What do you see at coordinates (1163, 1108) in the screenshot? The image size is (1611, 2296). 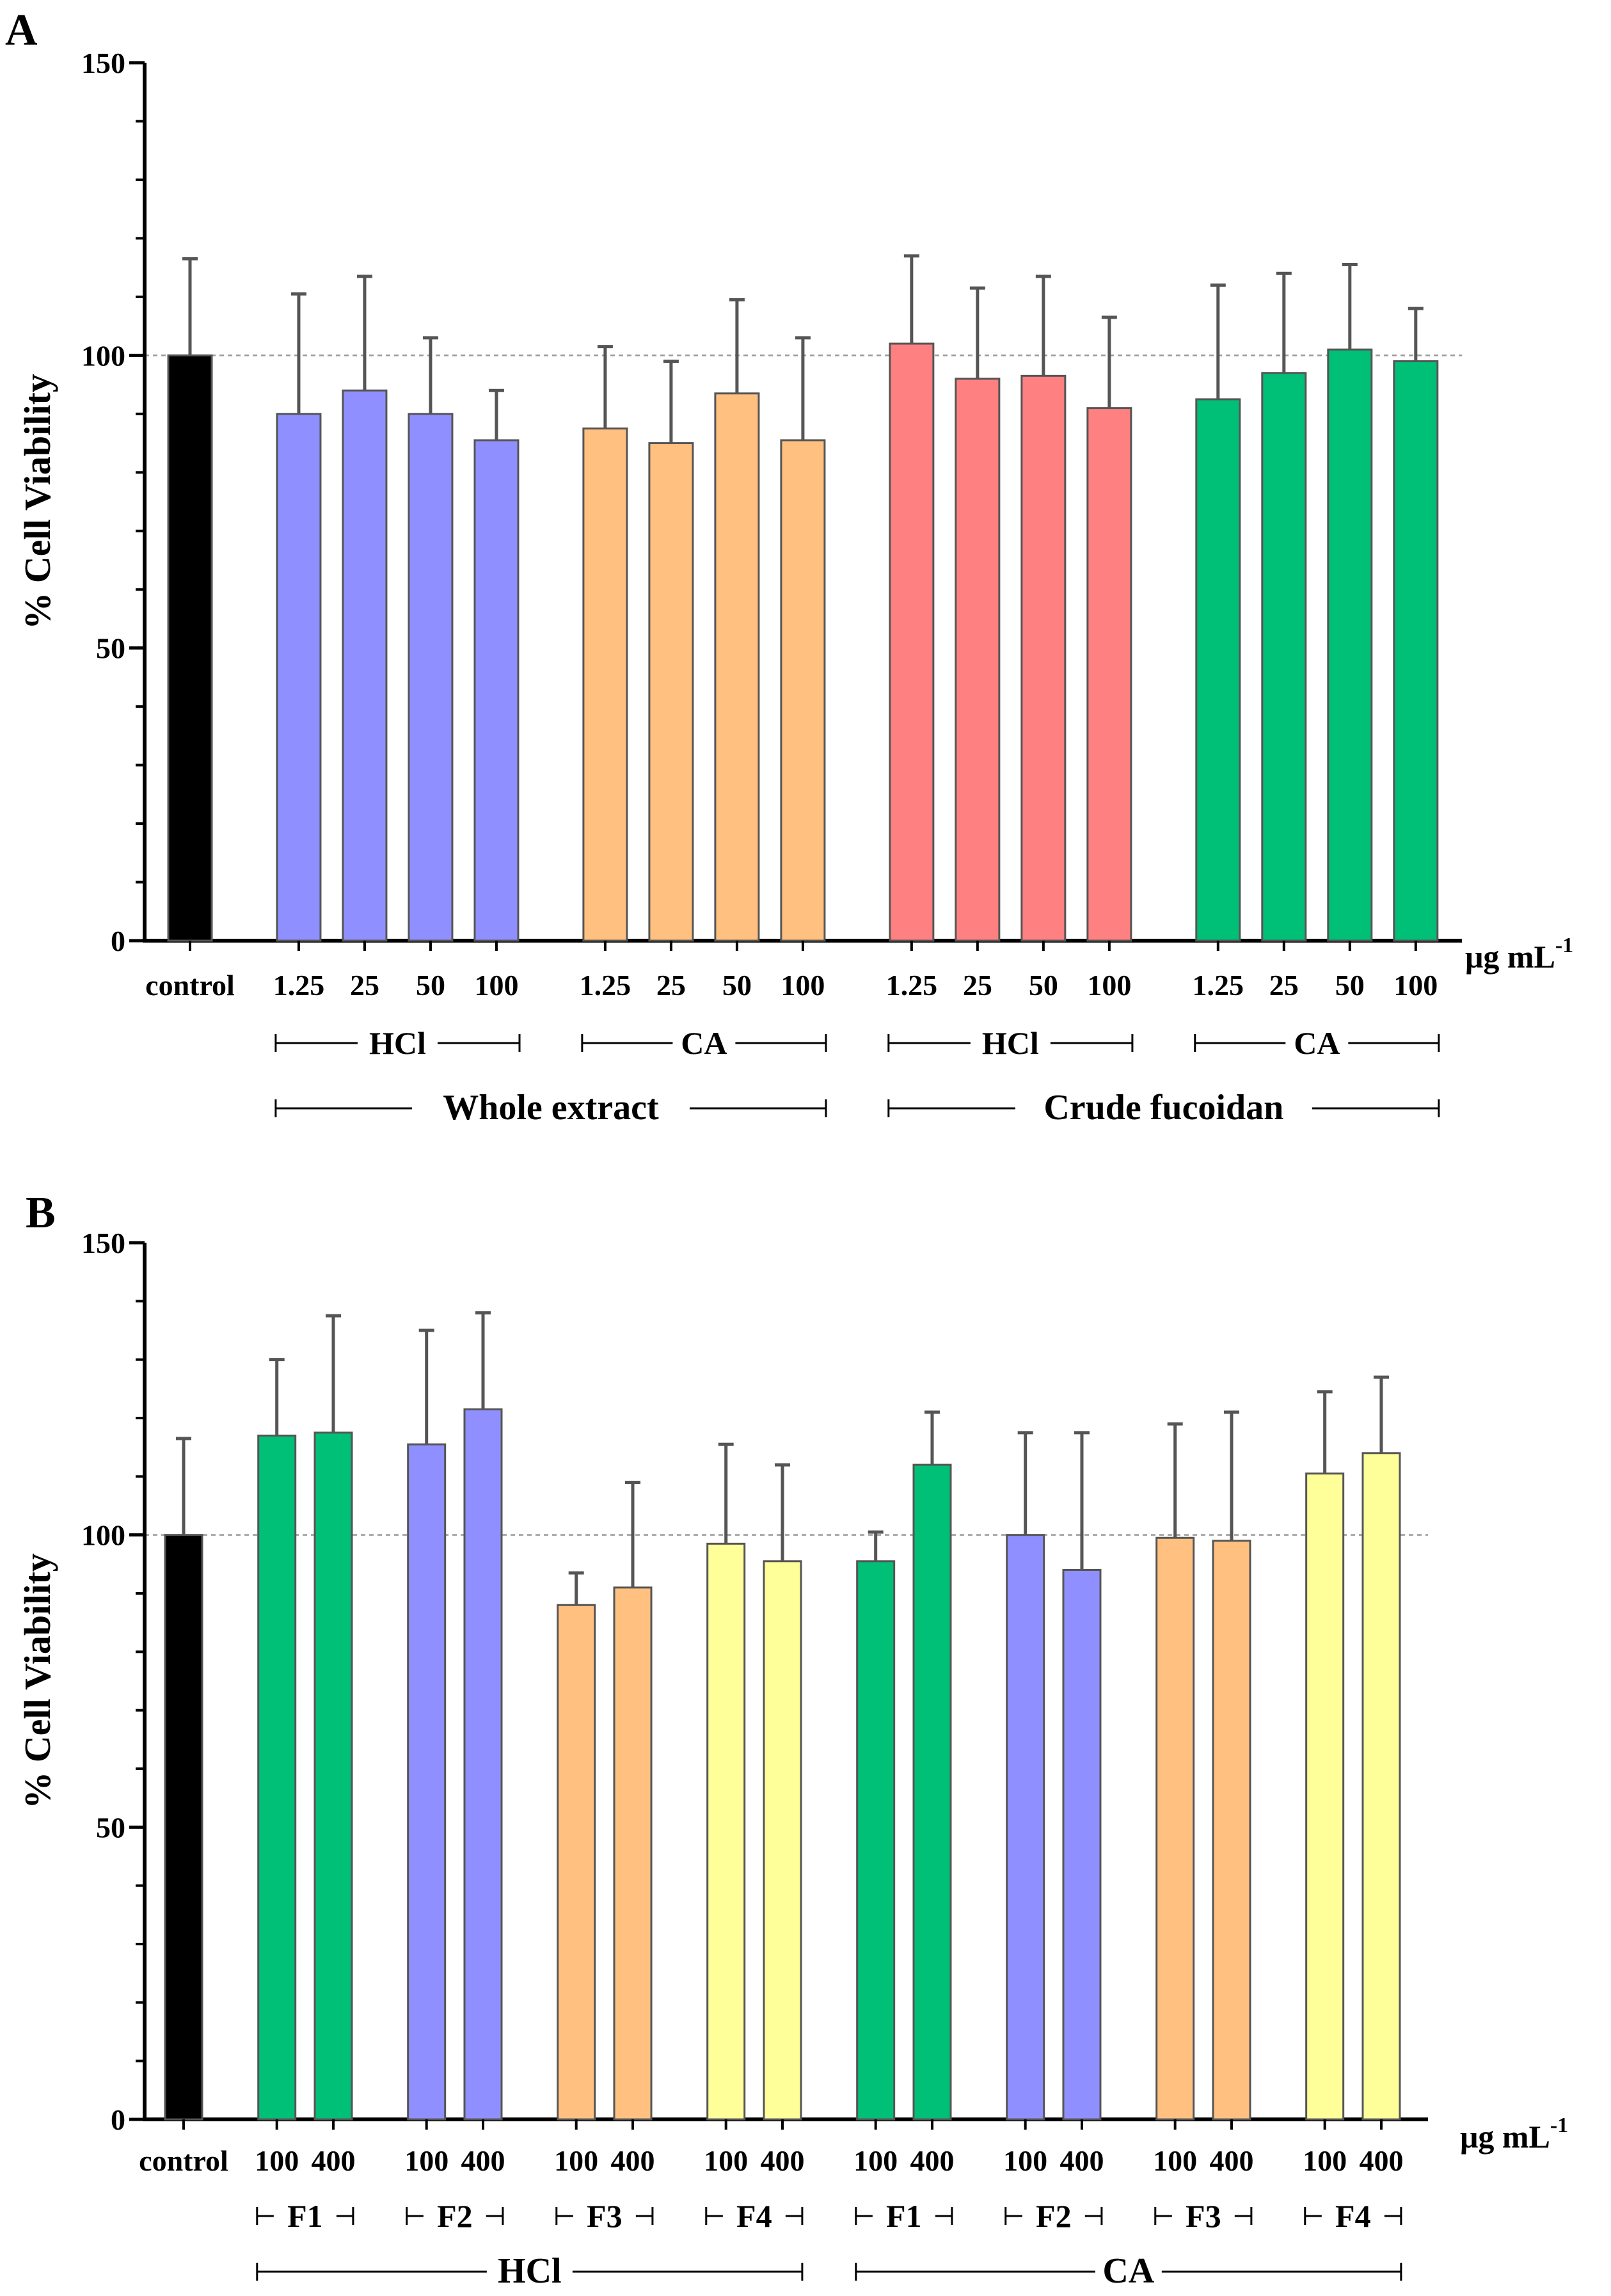 I see `group-label: Crude fucoidan` at bounding box center [1163, 1108].